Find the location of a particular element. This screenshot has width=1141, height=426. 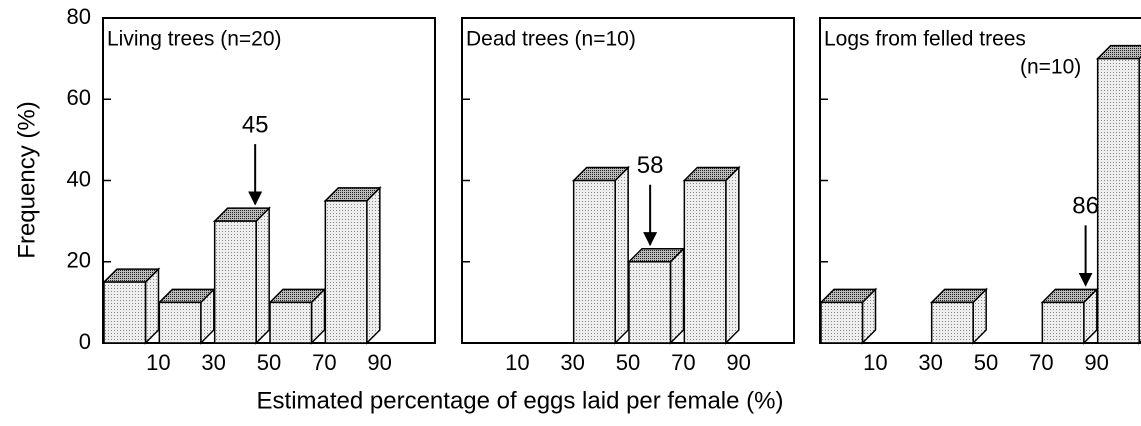

y-tick-label: 0 is located at coordinates (85, 341).